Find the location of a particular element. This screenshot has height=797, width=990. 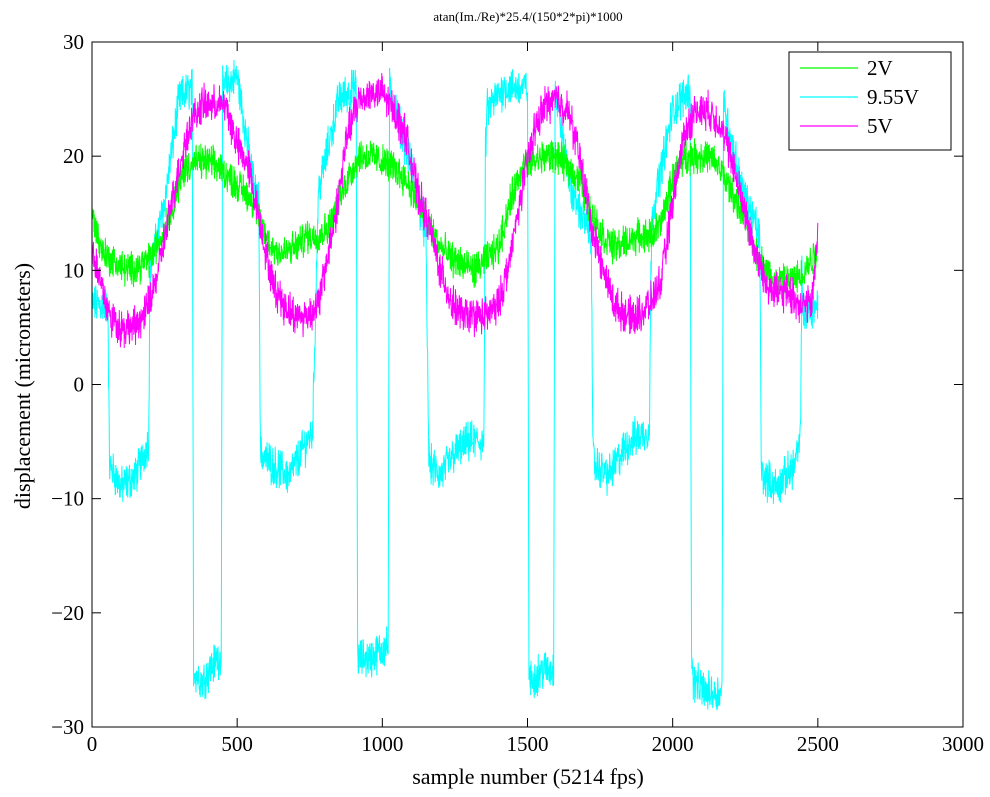

series-line-2v is located at coordinates (455, 217).